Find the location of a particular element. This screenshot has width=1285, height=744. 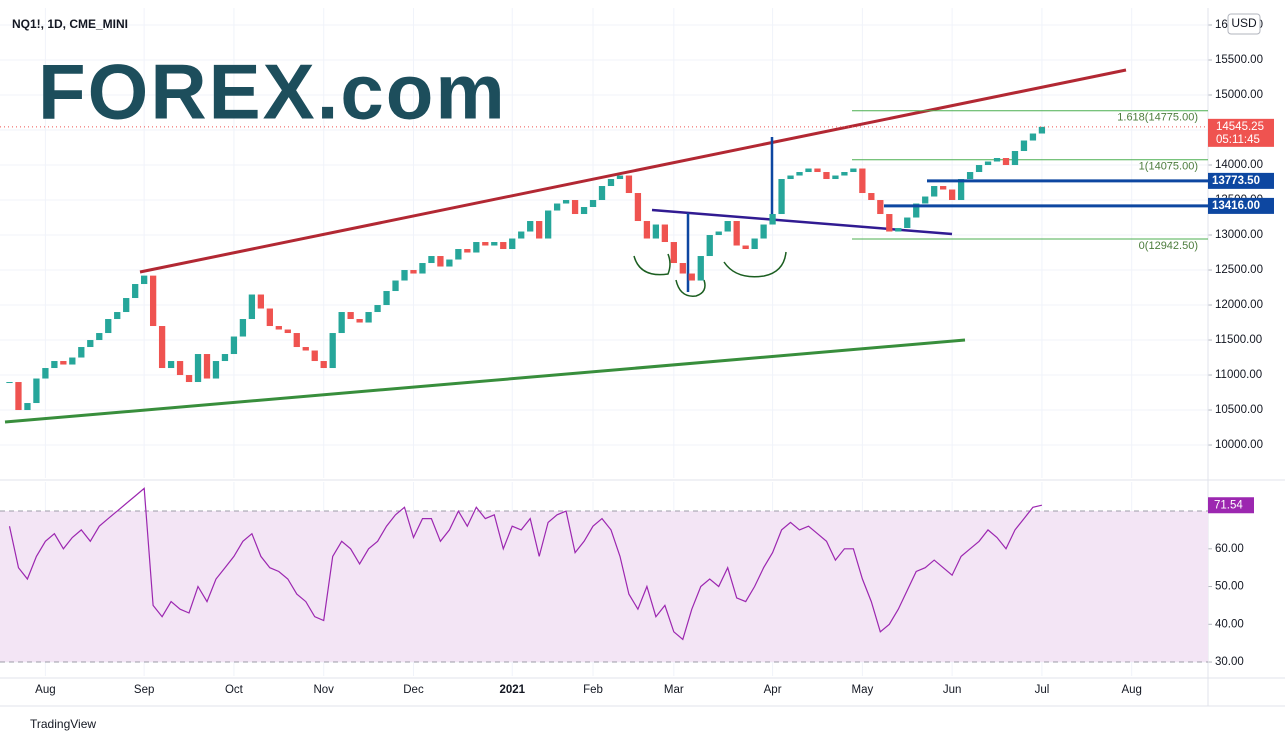

x-tick-label: Oct is located at coordinates (234, 690).